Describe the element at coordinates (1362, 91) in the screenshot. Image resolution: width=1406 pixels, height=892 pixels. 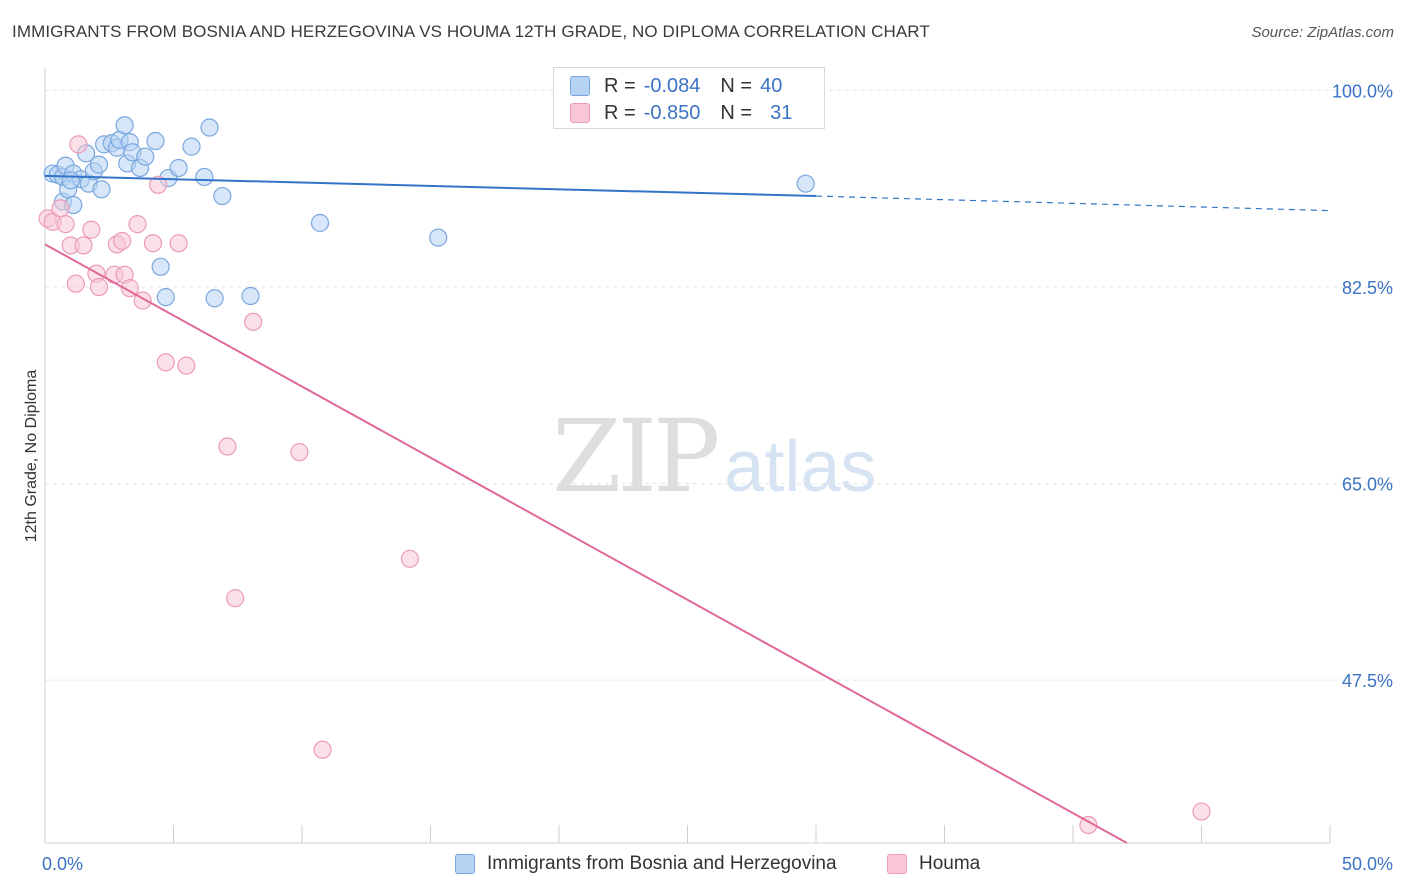
I see `y-tick-label: 100.0%` at that location.